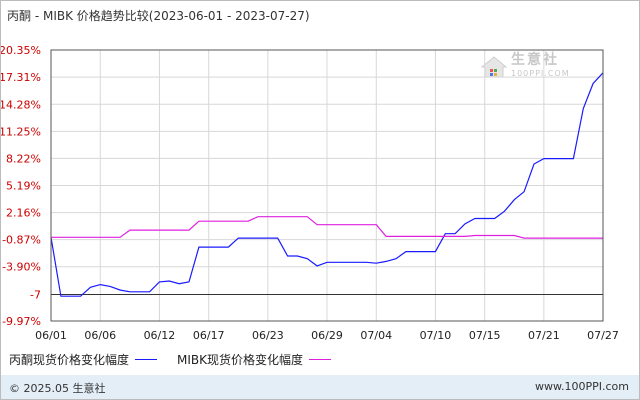  I want to click on y-tick-label: -0.87%, so click(21, 240).